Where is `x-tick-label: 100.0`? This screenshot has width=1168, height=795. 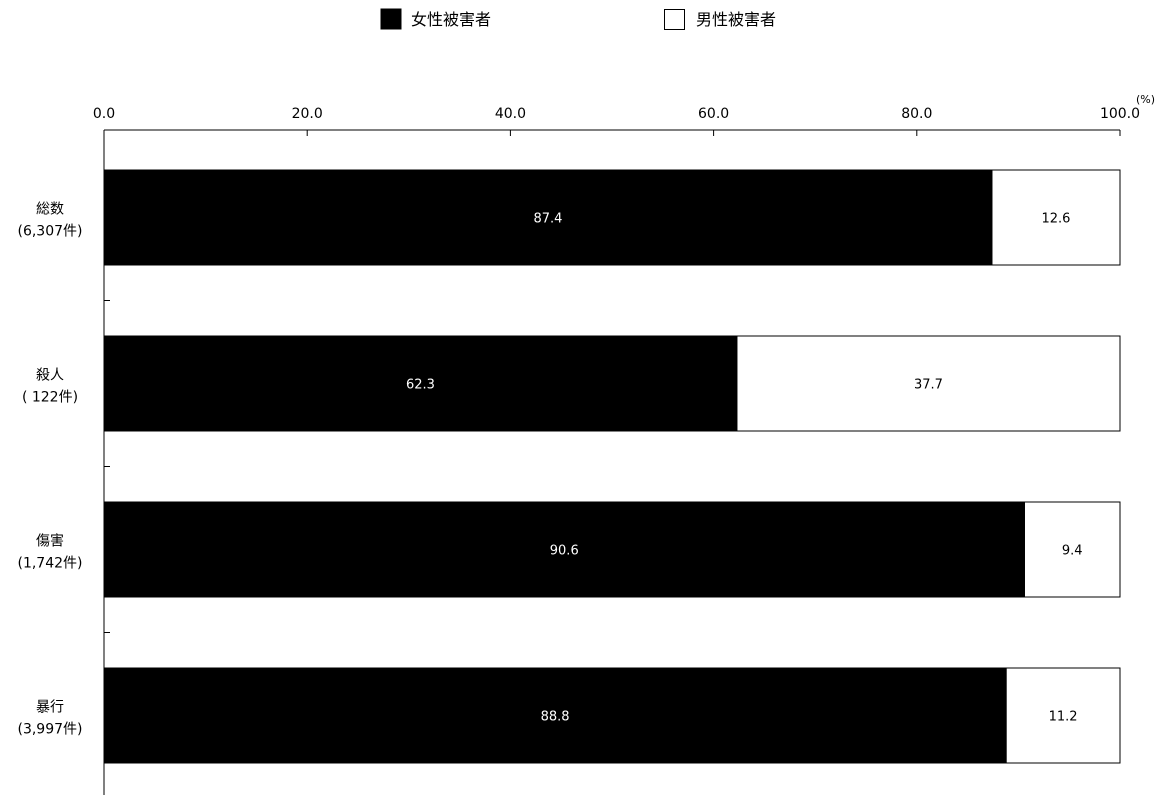 x-tick-label: 100.0 is located at coordinates (1120, 114).